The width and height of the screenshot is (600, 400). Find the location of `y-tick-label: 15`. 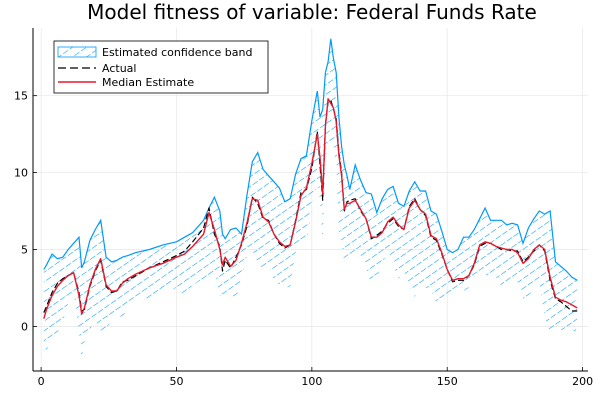

y-tick-label: 15 is located at coordinates (21, 96).